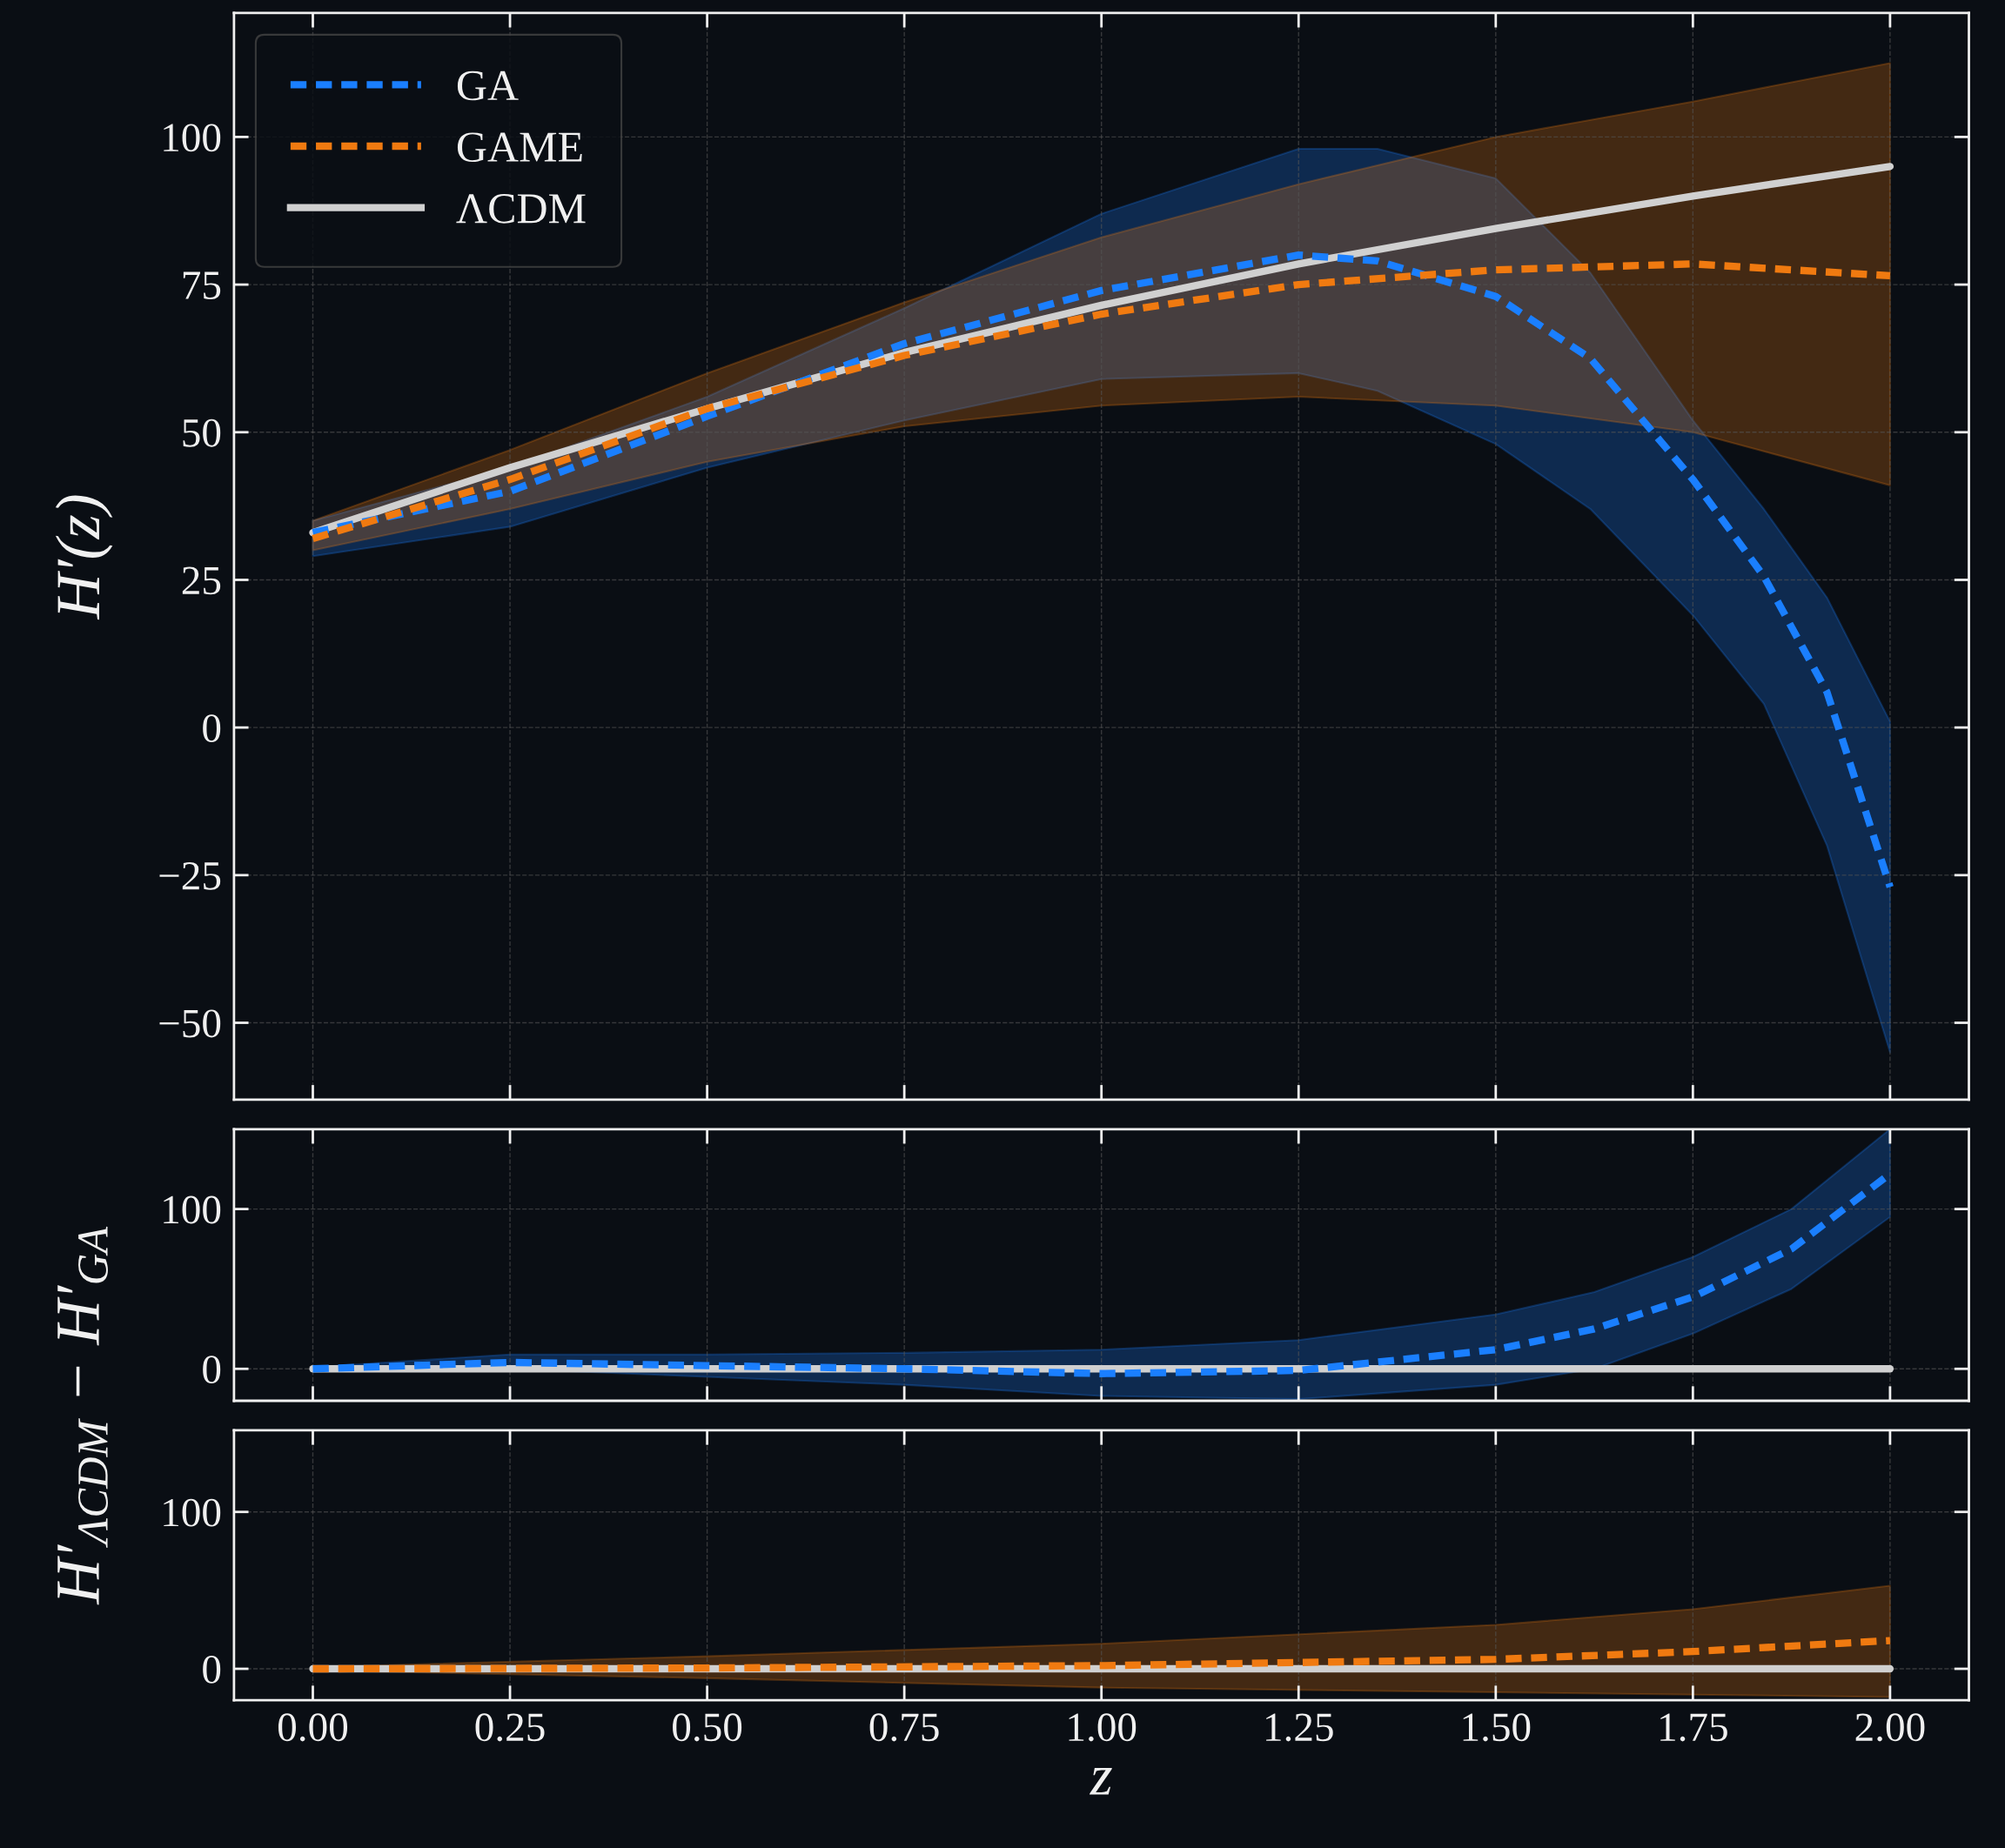  What do you see at coordinates (707, 1727) in the screenshot?
I see `x-tick-label: 0.50` at bounding box center [707, 1727].